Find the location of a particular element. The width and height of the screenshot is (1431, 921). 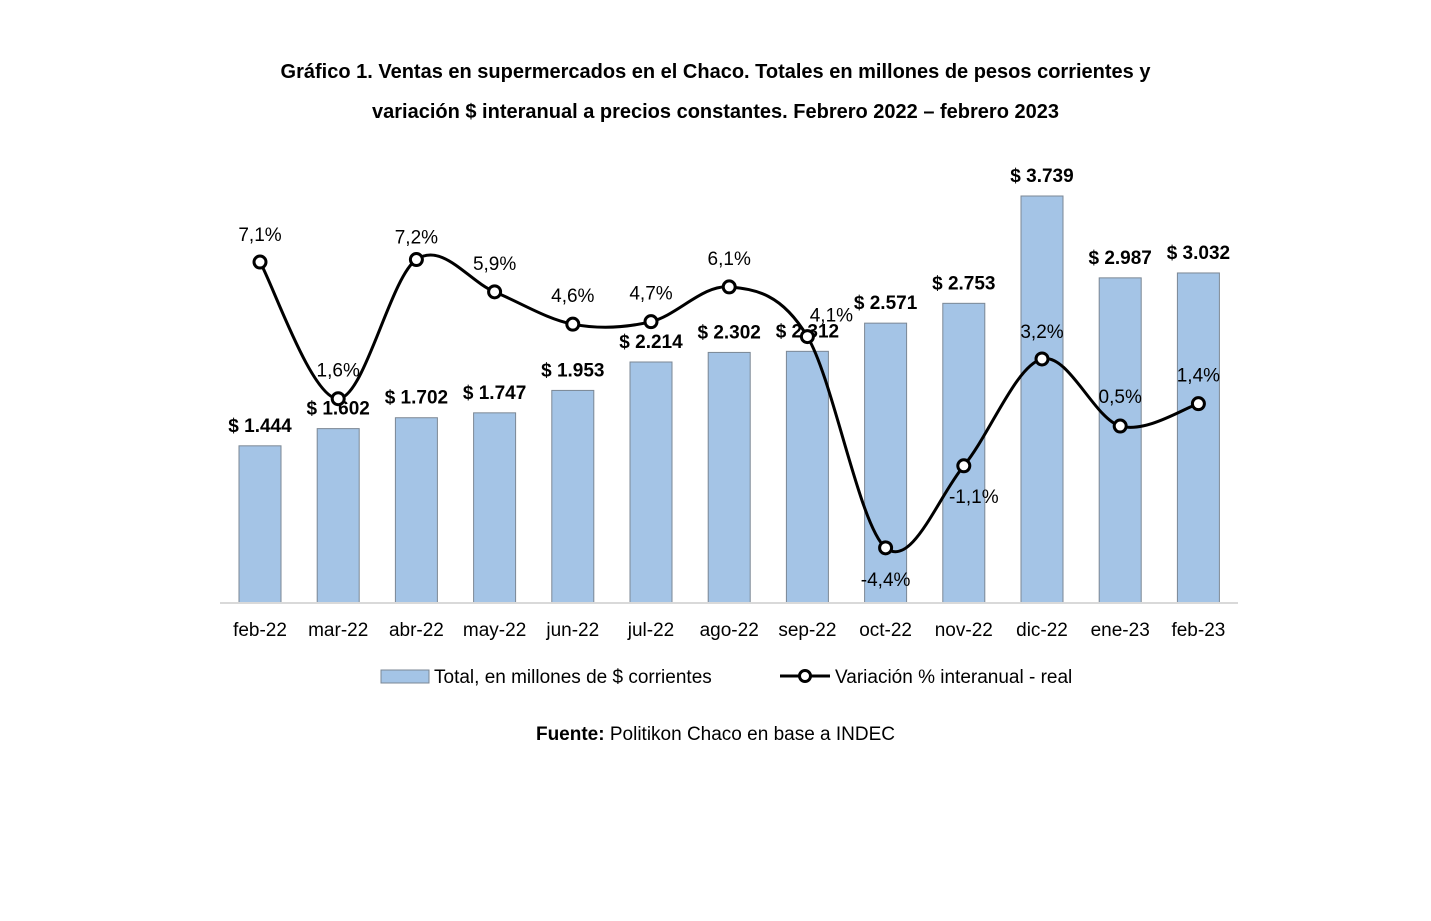

x-tick-label-may-22: may-22 is located at coordinates (494, 630).